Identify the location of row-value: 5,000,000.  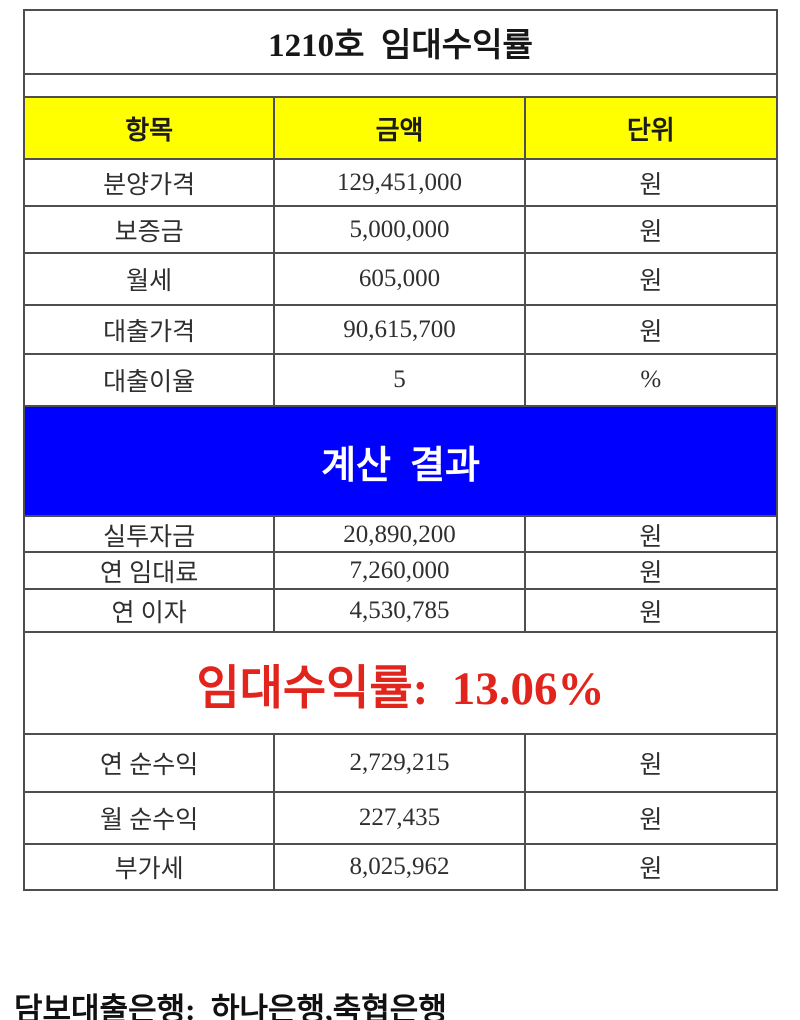
(400, 229).